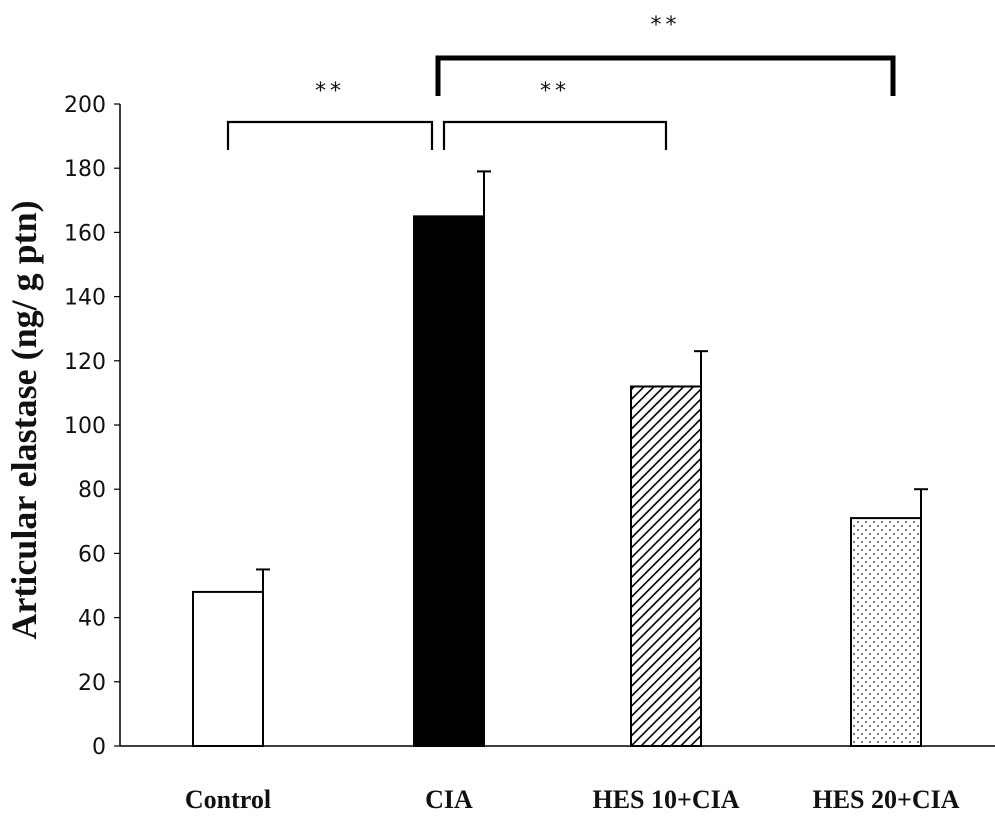 Image resolution: width=995 pixels, height=829 pixels. What do you see at coordinates (85, 169) in the screenshot?
I see `y-tick-label: 180` at bounding box center [85, 169].